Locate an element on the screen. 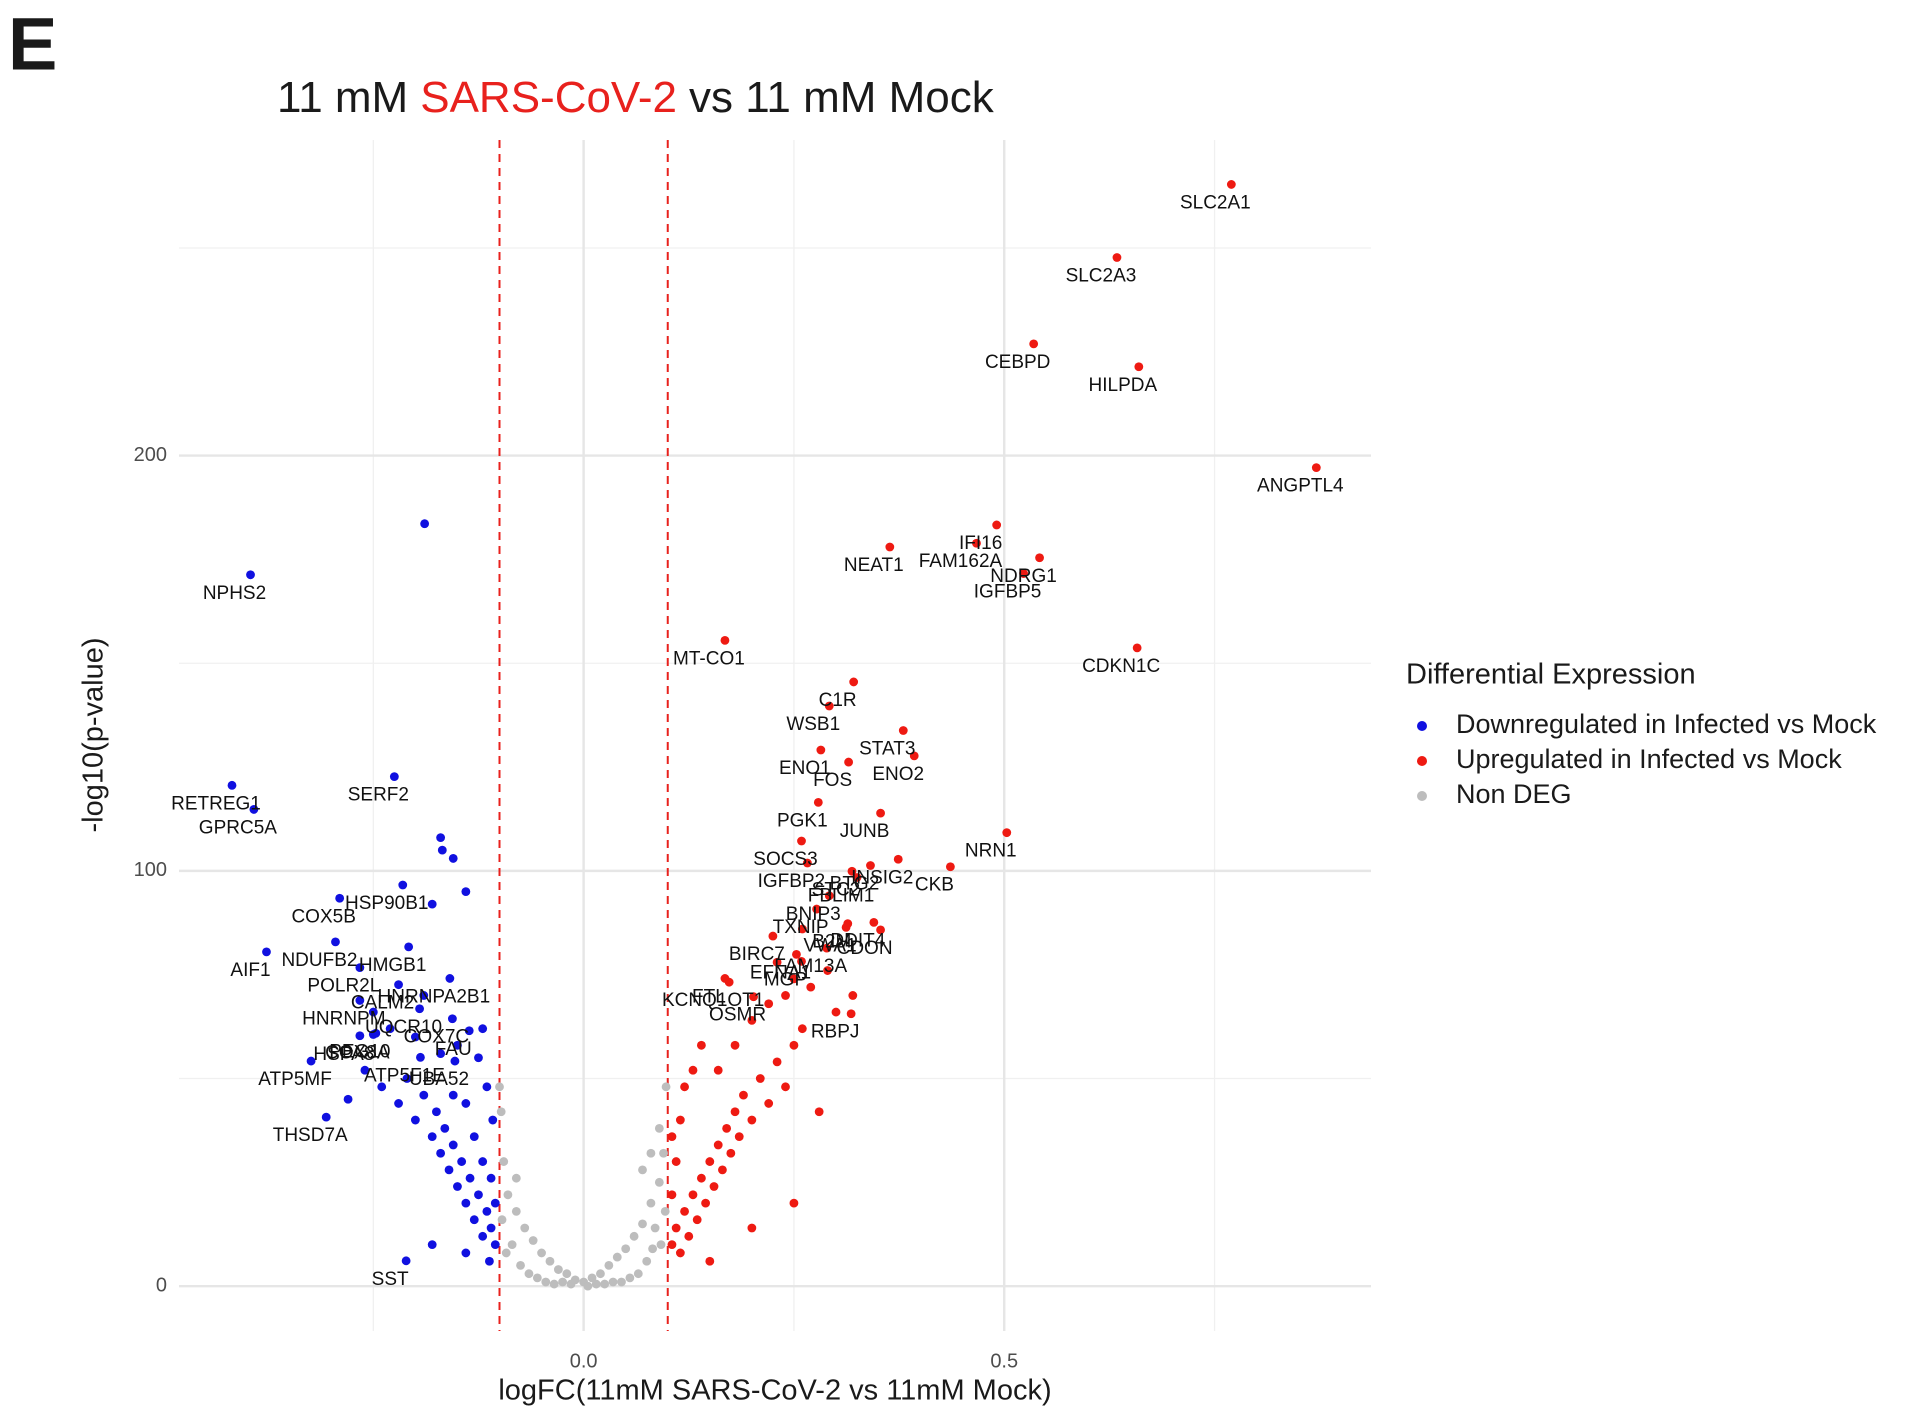 This screenshot has height=1415, width=1906. legend-marker is located at coordinates (1422, 796).